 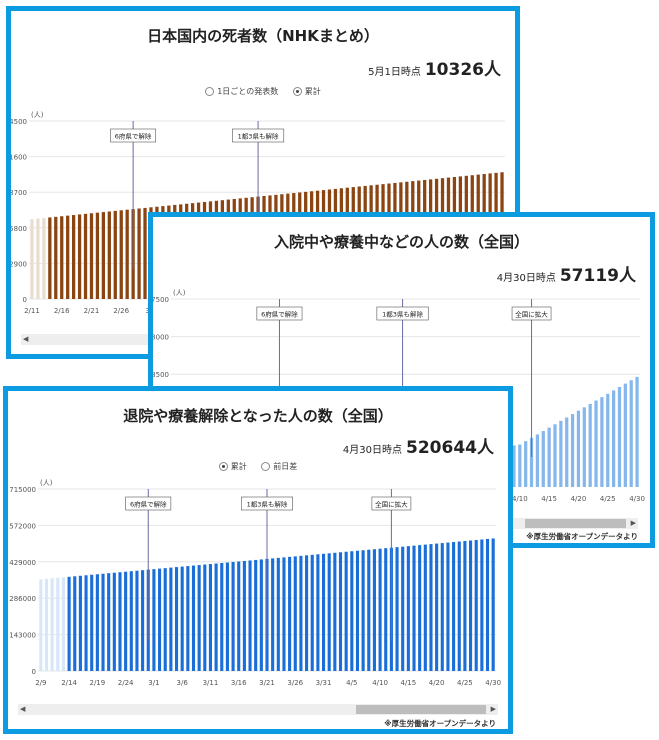 I want to click on y-tick-label: 429000, so click(x=22, y=563).